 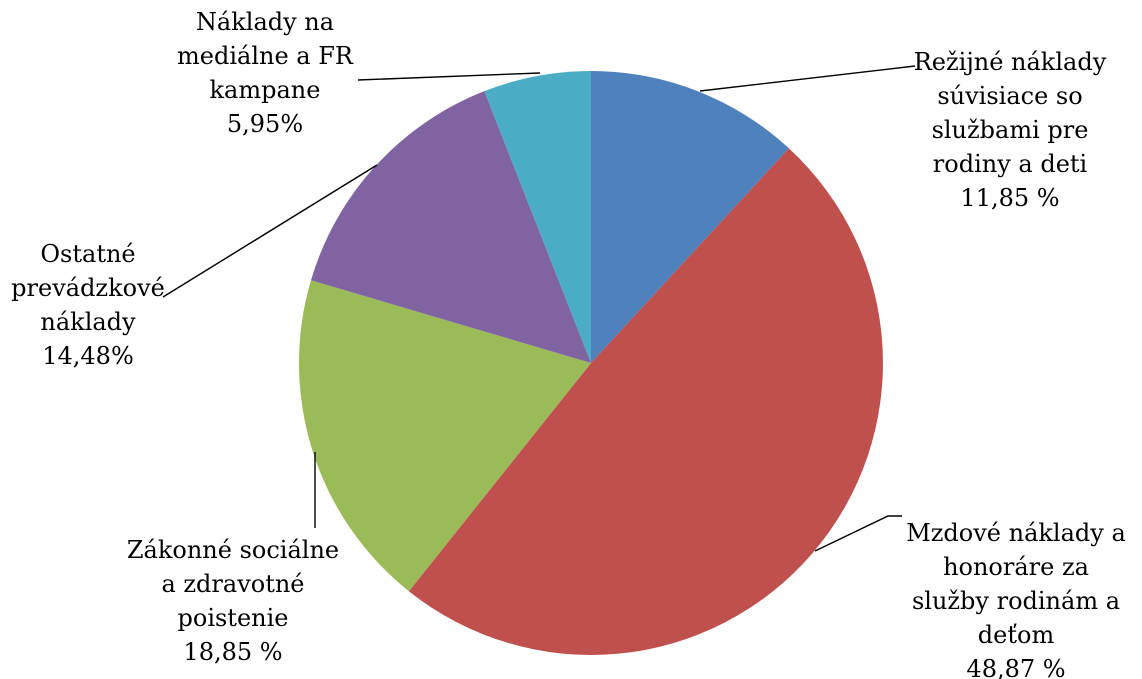 What do you see at coordinates (1016, 635) in the screenshot?
I see `slice-name-line: deťom` at bounding box center [1016, 635].